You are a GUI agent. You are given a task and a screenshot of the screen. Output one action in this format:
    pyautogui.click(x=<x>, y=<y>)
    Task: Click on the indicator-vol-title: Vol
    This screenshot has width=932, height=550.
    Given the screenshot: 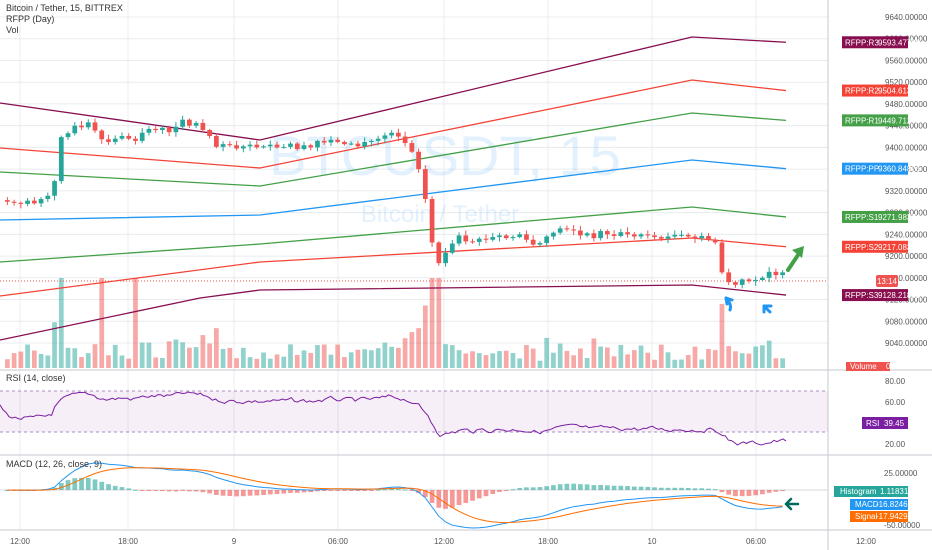 What is the action you would take?
    pyautogui.click(x=12, y=30)
    